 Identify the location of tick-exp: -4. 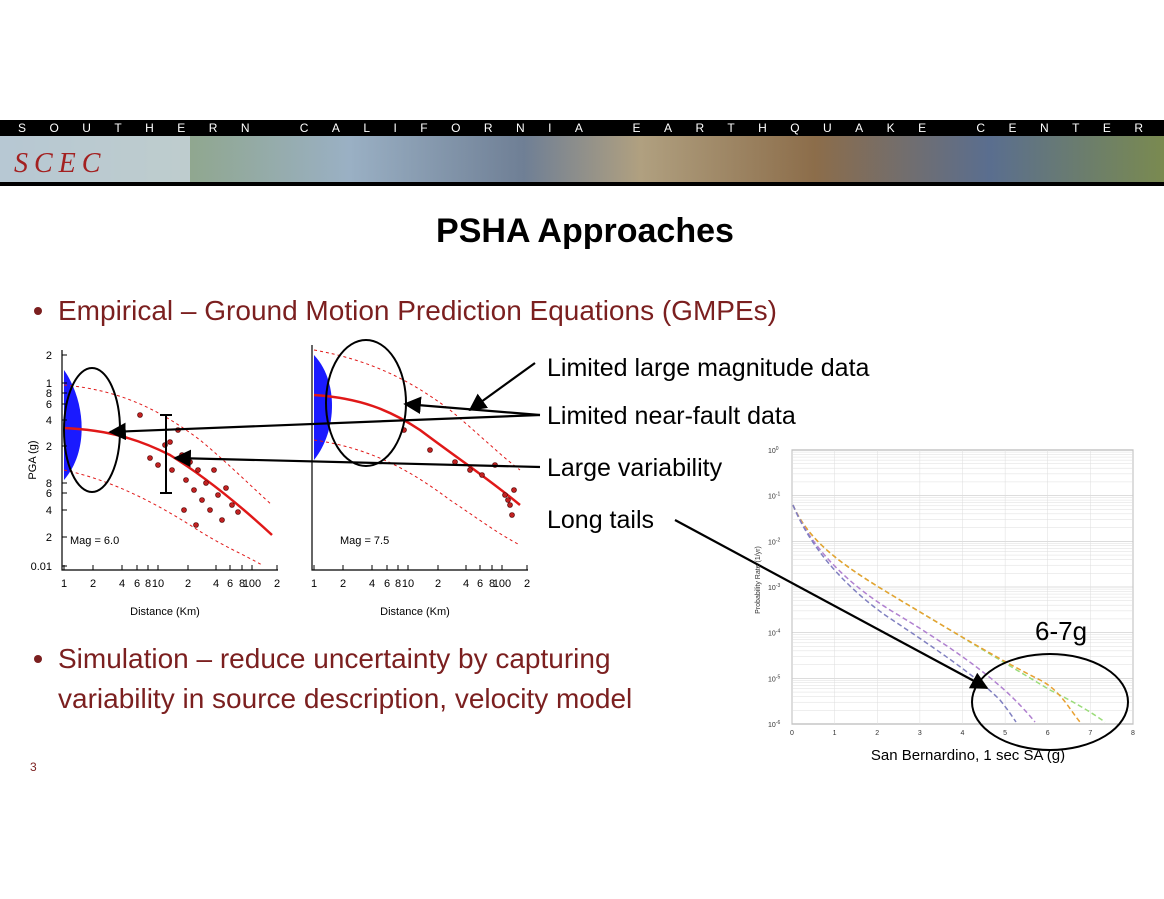
(778, 632).